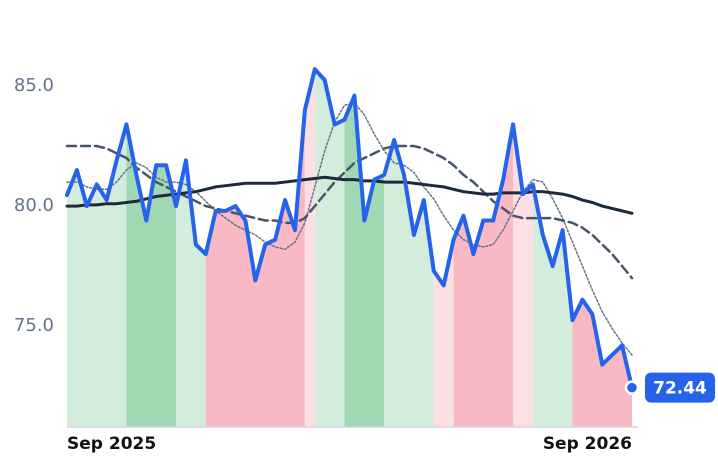 The image size is (718, 464). I want to click on last-value-box, so click(680, 387).